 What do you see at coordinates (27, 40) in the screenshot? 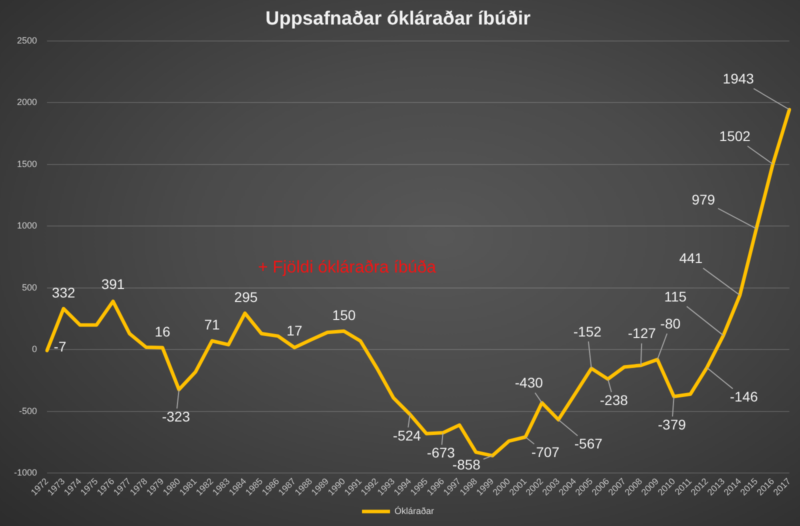
I see `y-tick-label: 2500` at bounding box center [27, 40].